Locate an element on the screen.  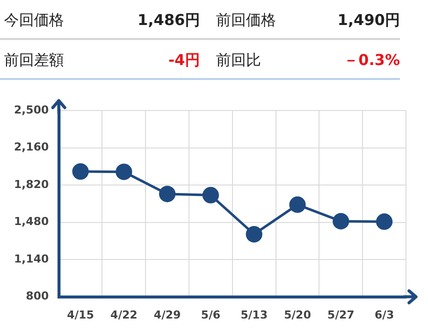
y-tick-label: 1,820 is located at coordinates (32, 184).